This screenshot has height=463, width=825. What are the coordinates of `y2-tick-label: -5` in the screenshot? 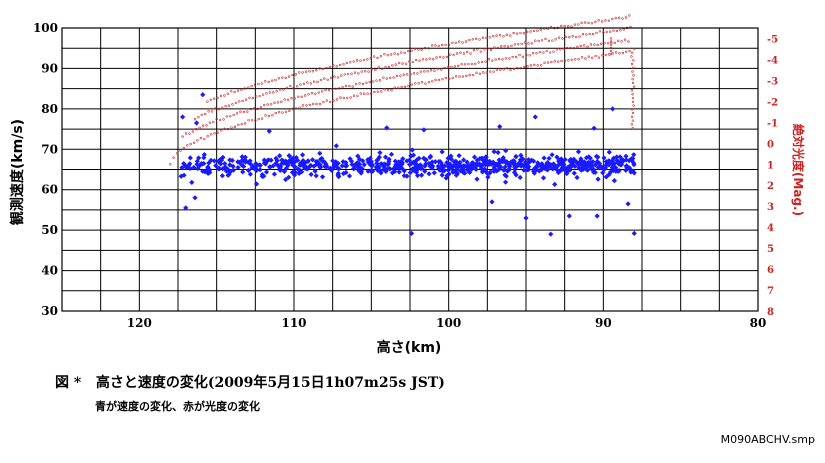 It's located at (772, 39).